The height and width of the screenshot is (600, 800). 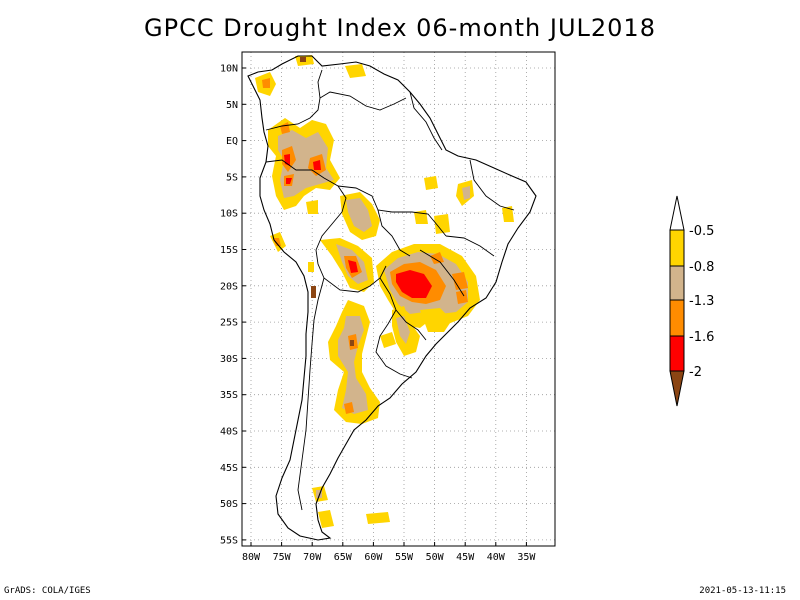 What do you see at coordinates (343, 557) in the screenshot?
I see `longitude-label: 65W` at bounding box center [343, 557].